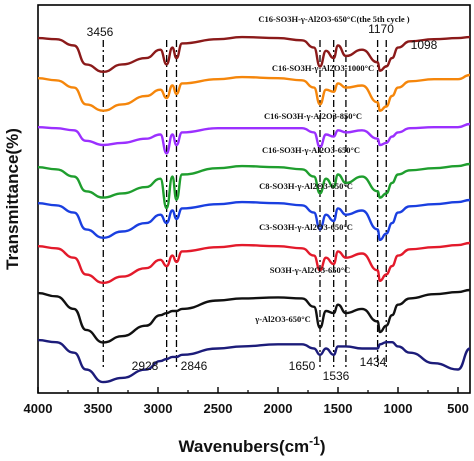  Describe the element at coordinates (333, 19) in the screenshot. I see `curve-label: C16-SO3H-γ-Al2O3-650°C(the 5th cycle )` at that location.